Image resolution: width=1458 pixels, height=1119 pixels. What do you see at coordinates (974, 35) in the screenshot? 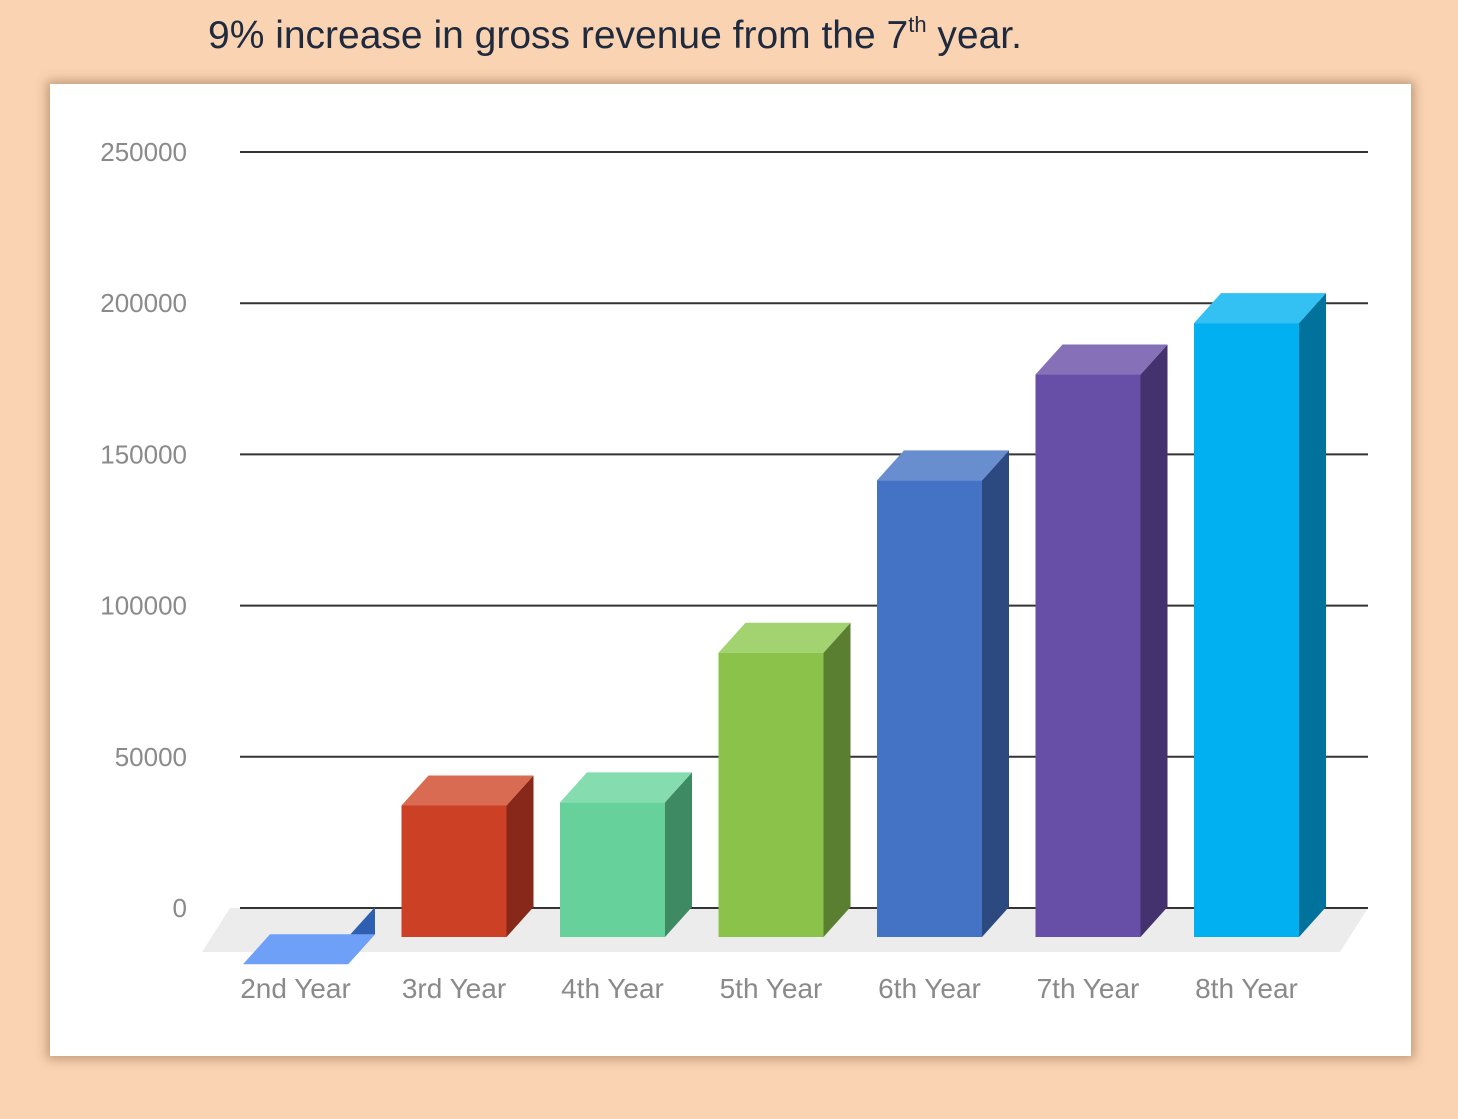
I see `headline-tail: year.` at bounding box center [974, 35].